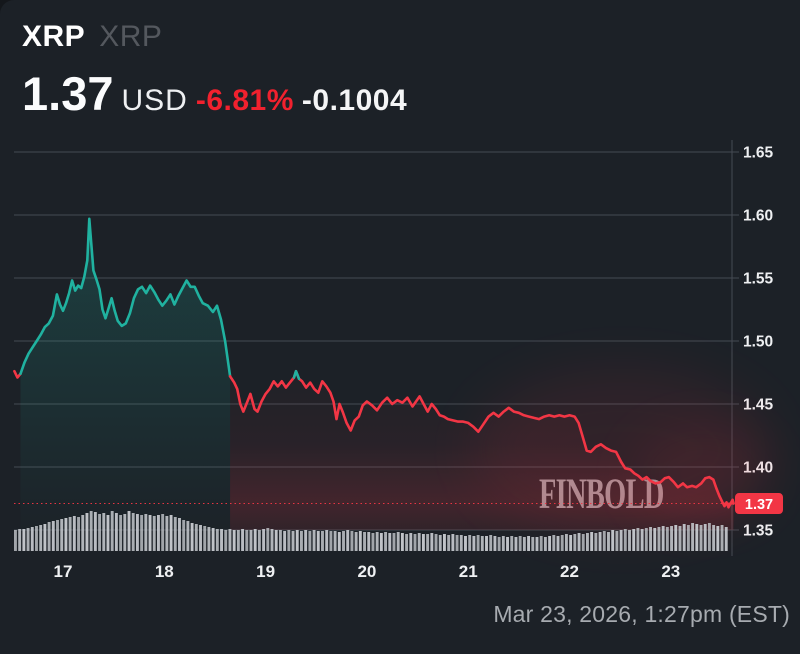 The image size is (800, 654). I want to click on x-axis-label: 23, so click(670, 571).